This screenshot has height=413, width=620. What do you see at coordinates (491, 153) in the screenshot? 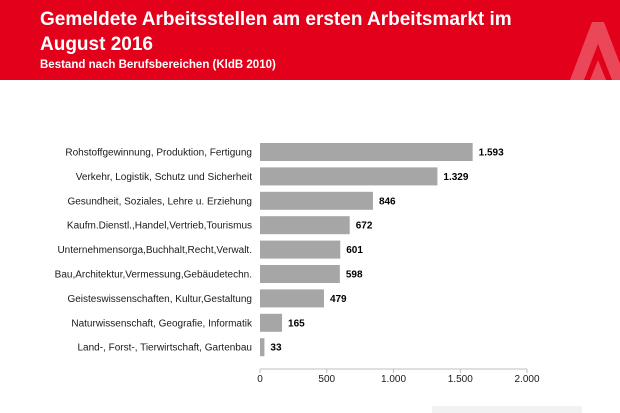
I see `data-label: 1.593` at bounding box center [491, 153].